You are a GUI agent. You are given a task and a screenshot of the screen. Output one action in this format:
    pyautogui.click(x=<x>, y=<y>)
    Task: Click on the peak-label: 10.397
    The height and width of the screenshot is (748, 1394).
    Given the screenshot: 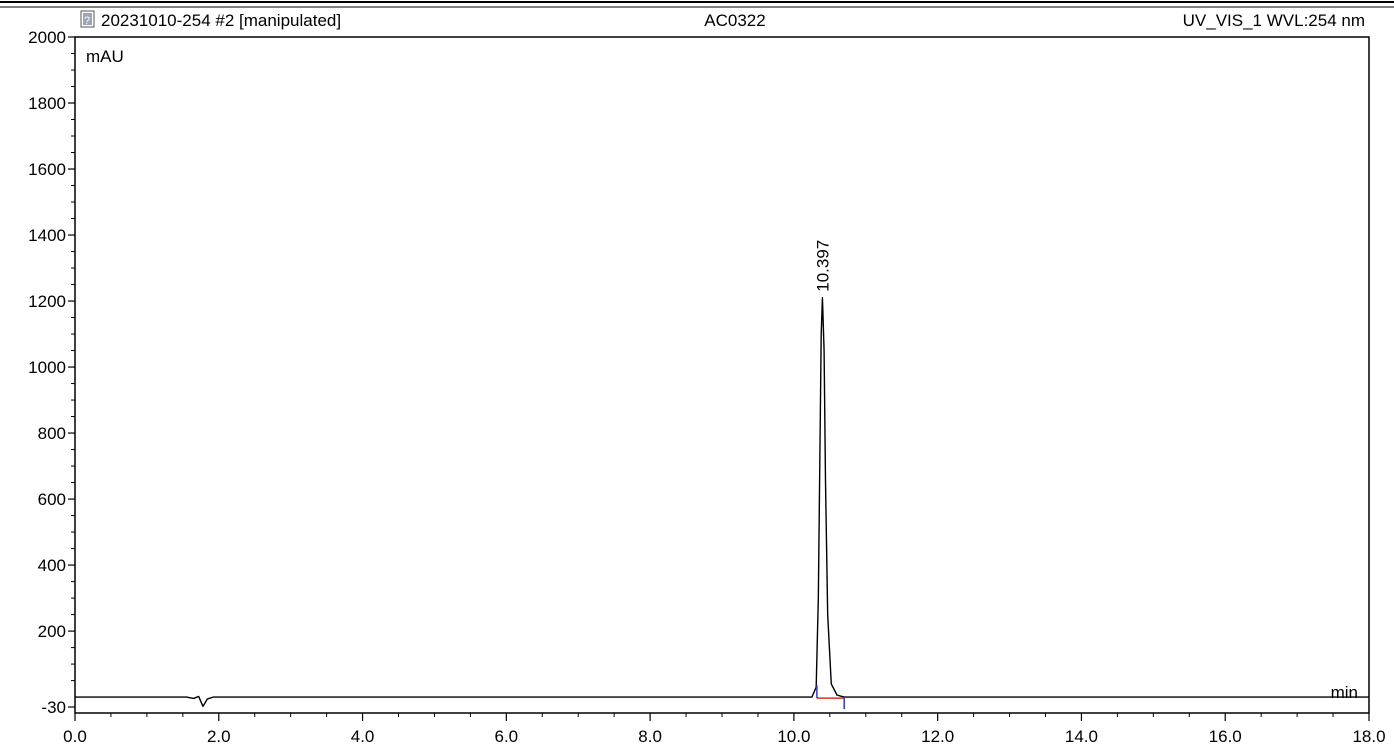 What is the action you would take?
    pyautogui.click(x=822, y=266)
    